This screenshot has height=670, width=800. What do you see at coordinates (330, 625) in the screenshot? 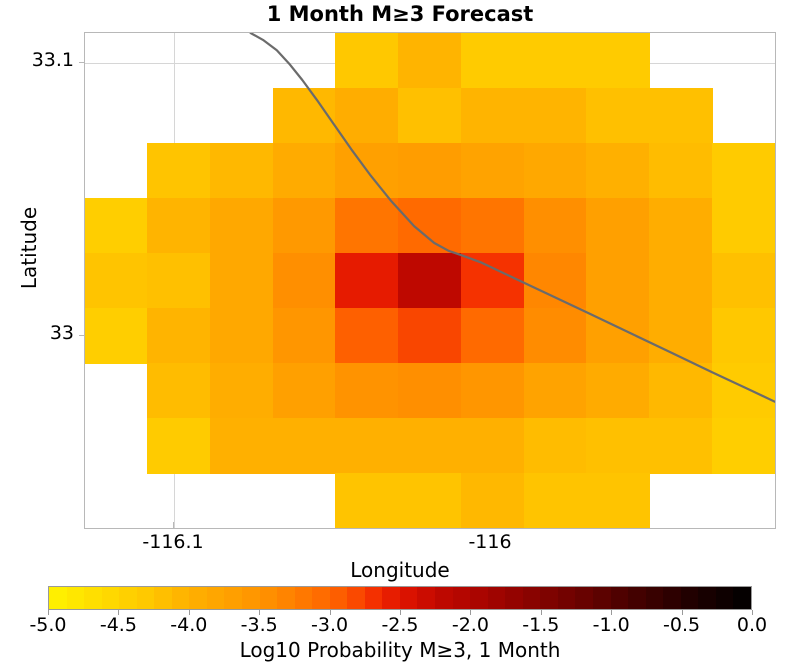
I see `colorbar-tick-label: -3.0` at bounding box center [330, 625].